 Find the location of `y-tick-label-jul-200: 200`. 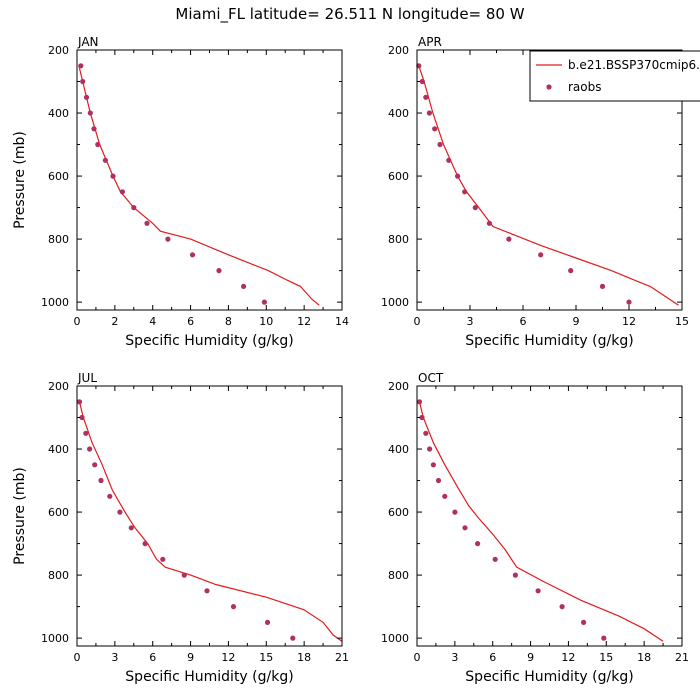

y-tick-label-jul-200: 200 is located at coordinates (58, 386).